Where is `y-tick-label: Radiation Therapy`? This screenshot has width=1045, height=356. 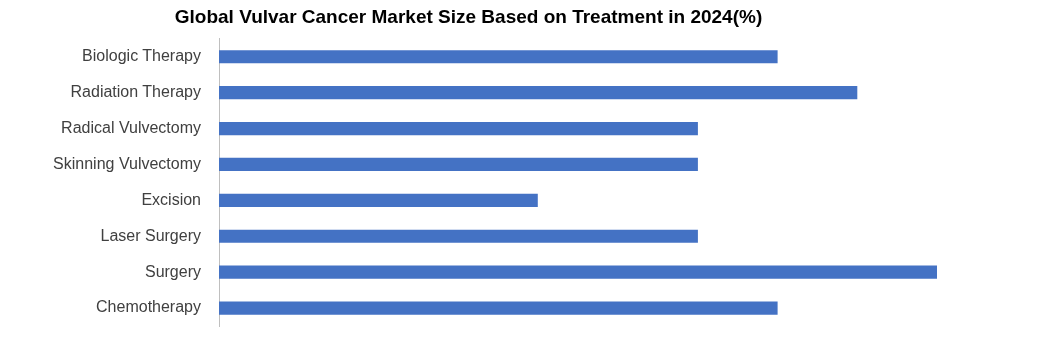
y-tick-label: Radiation Therapy is located at coordinates (135, 92).